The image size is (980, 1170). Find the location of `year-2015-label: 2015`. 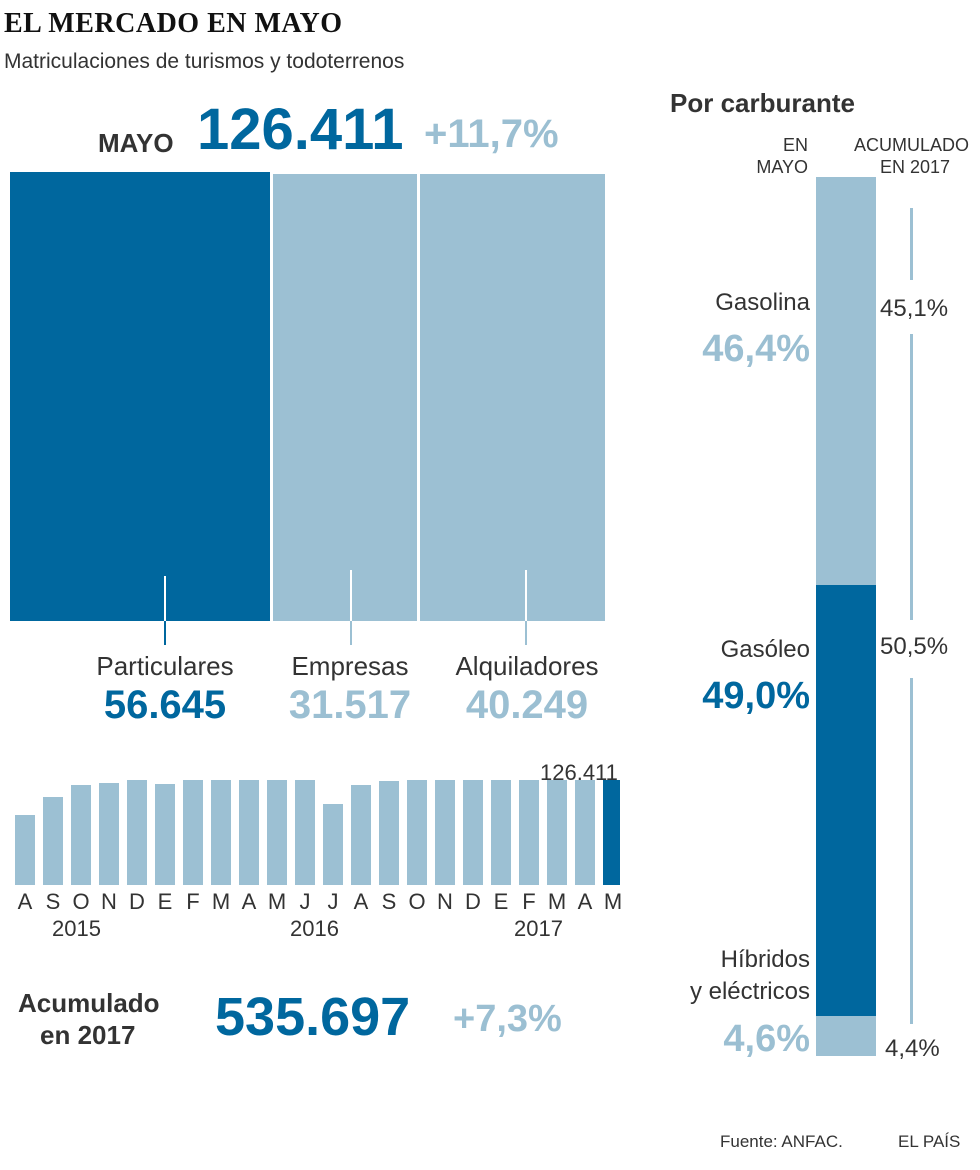

year-2015-label: 2015 is located at coordinates (76, 928).